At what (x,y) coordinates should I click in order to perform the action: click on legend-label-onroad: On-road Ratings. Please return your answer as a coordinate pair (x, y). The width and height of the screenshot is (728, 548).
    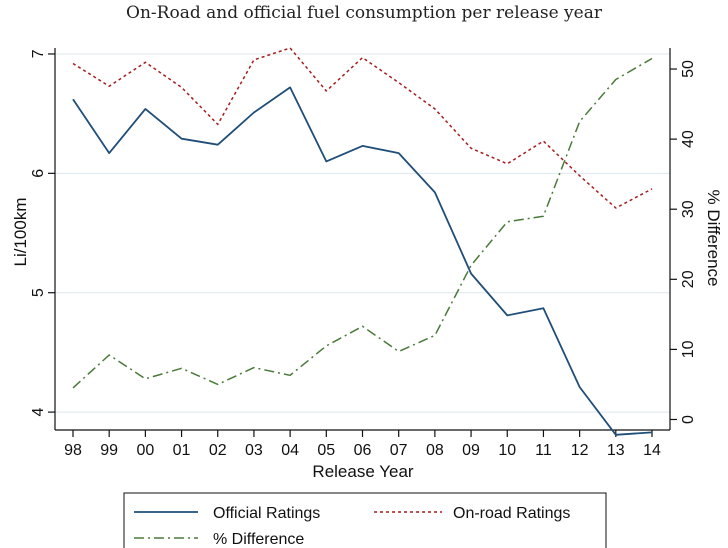
    Looking at the image, I should click on (511, 513).